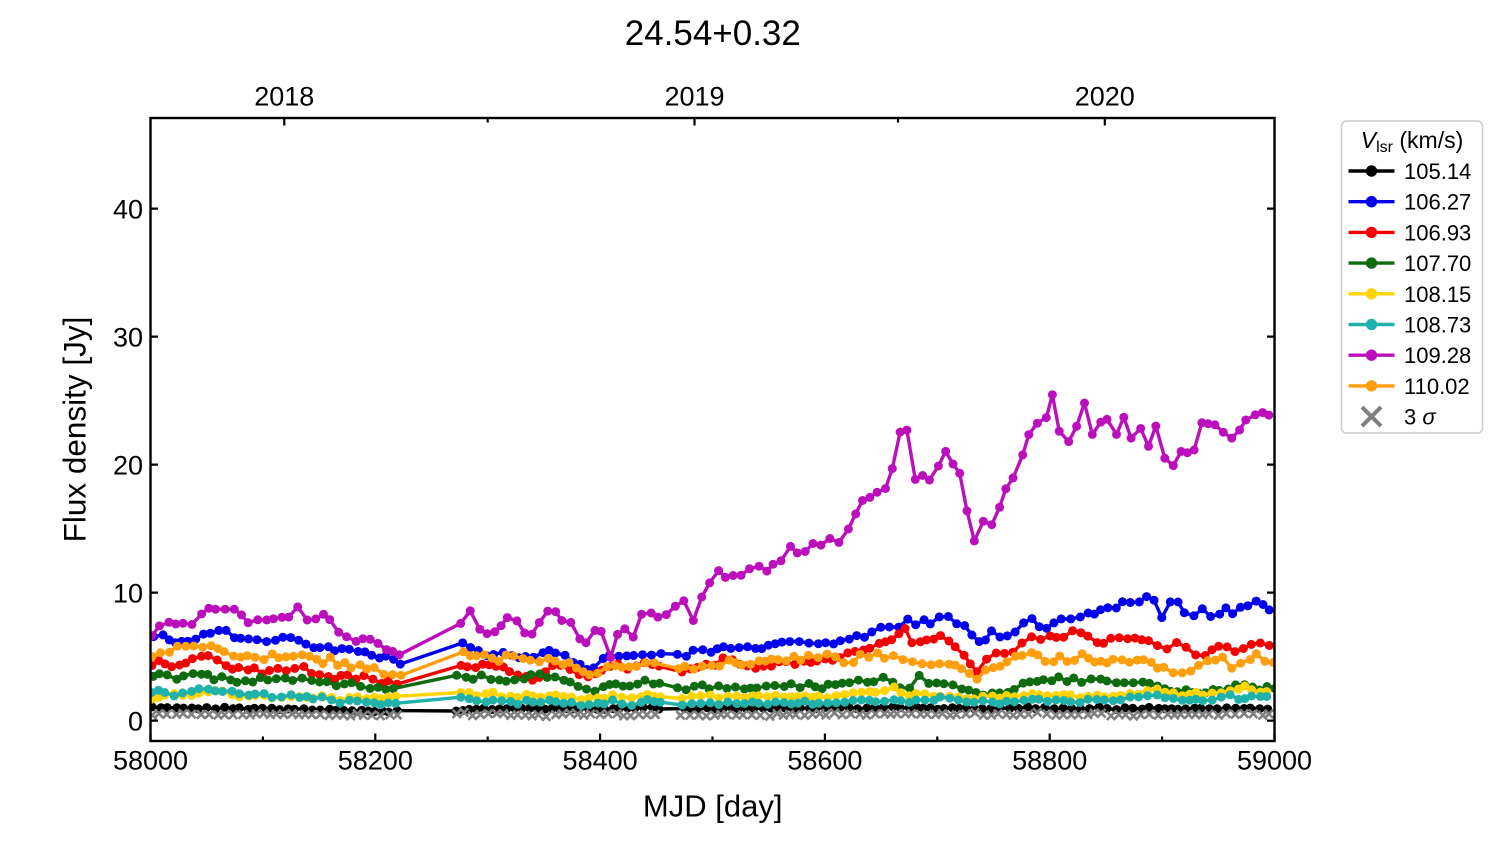  What do you see at coordinates (1437, 325) in the screenshot?
I see `svg-text: 108.73` at bounding box center [1437, 325].